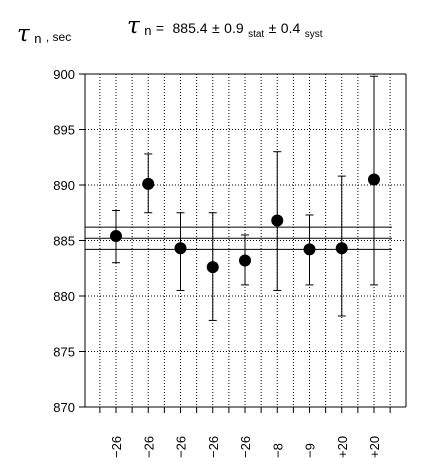 This screenshot has width=434, height=472. Describe the element at coordinates (44, 34) in the screenshot. I see `y-axis-label: τ n , sec` at that location.